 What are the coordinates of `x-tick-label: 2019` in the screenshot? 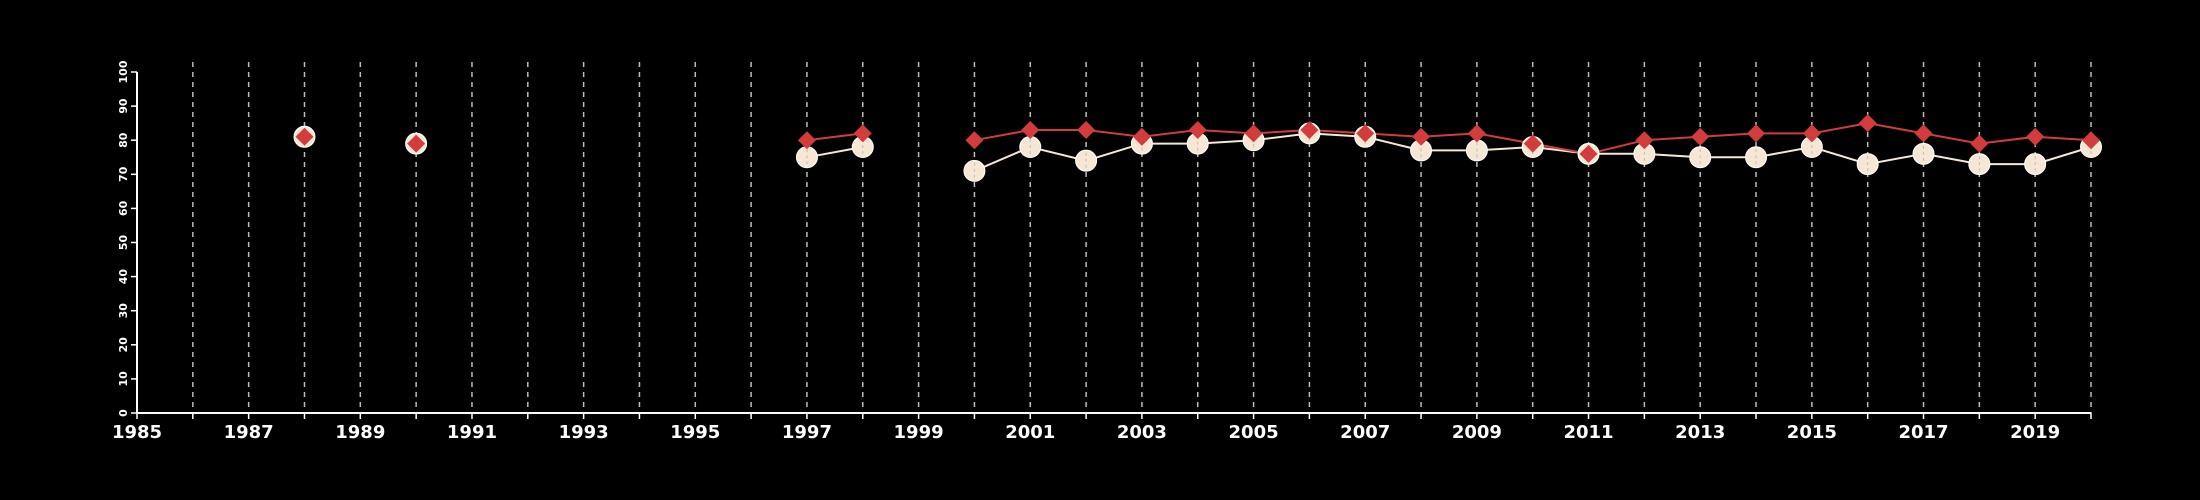 It's located at (2035, 432).